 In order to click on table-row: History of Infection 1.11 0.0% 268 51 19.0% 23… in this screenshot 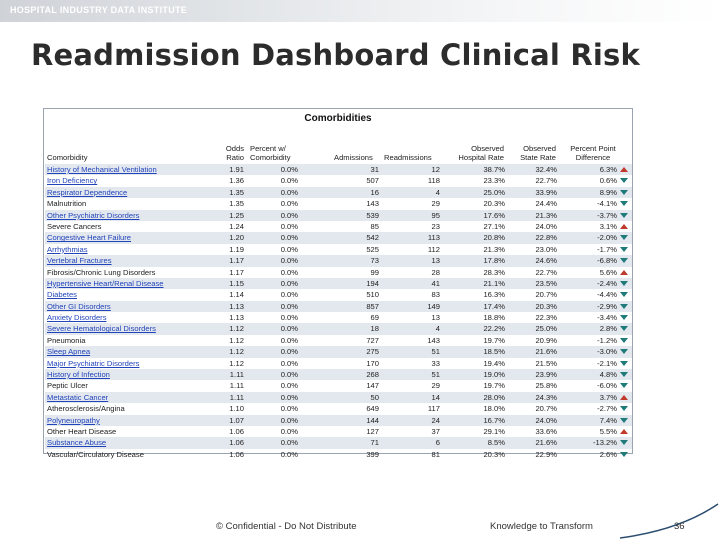, I will do `click(338, 375)`.